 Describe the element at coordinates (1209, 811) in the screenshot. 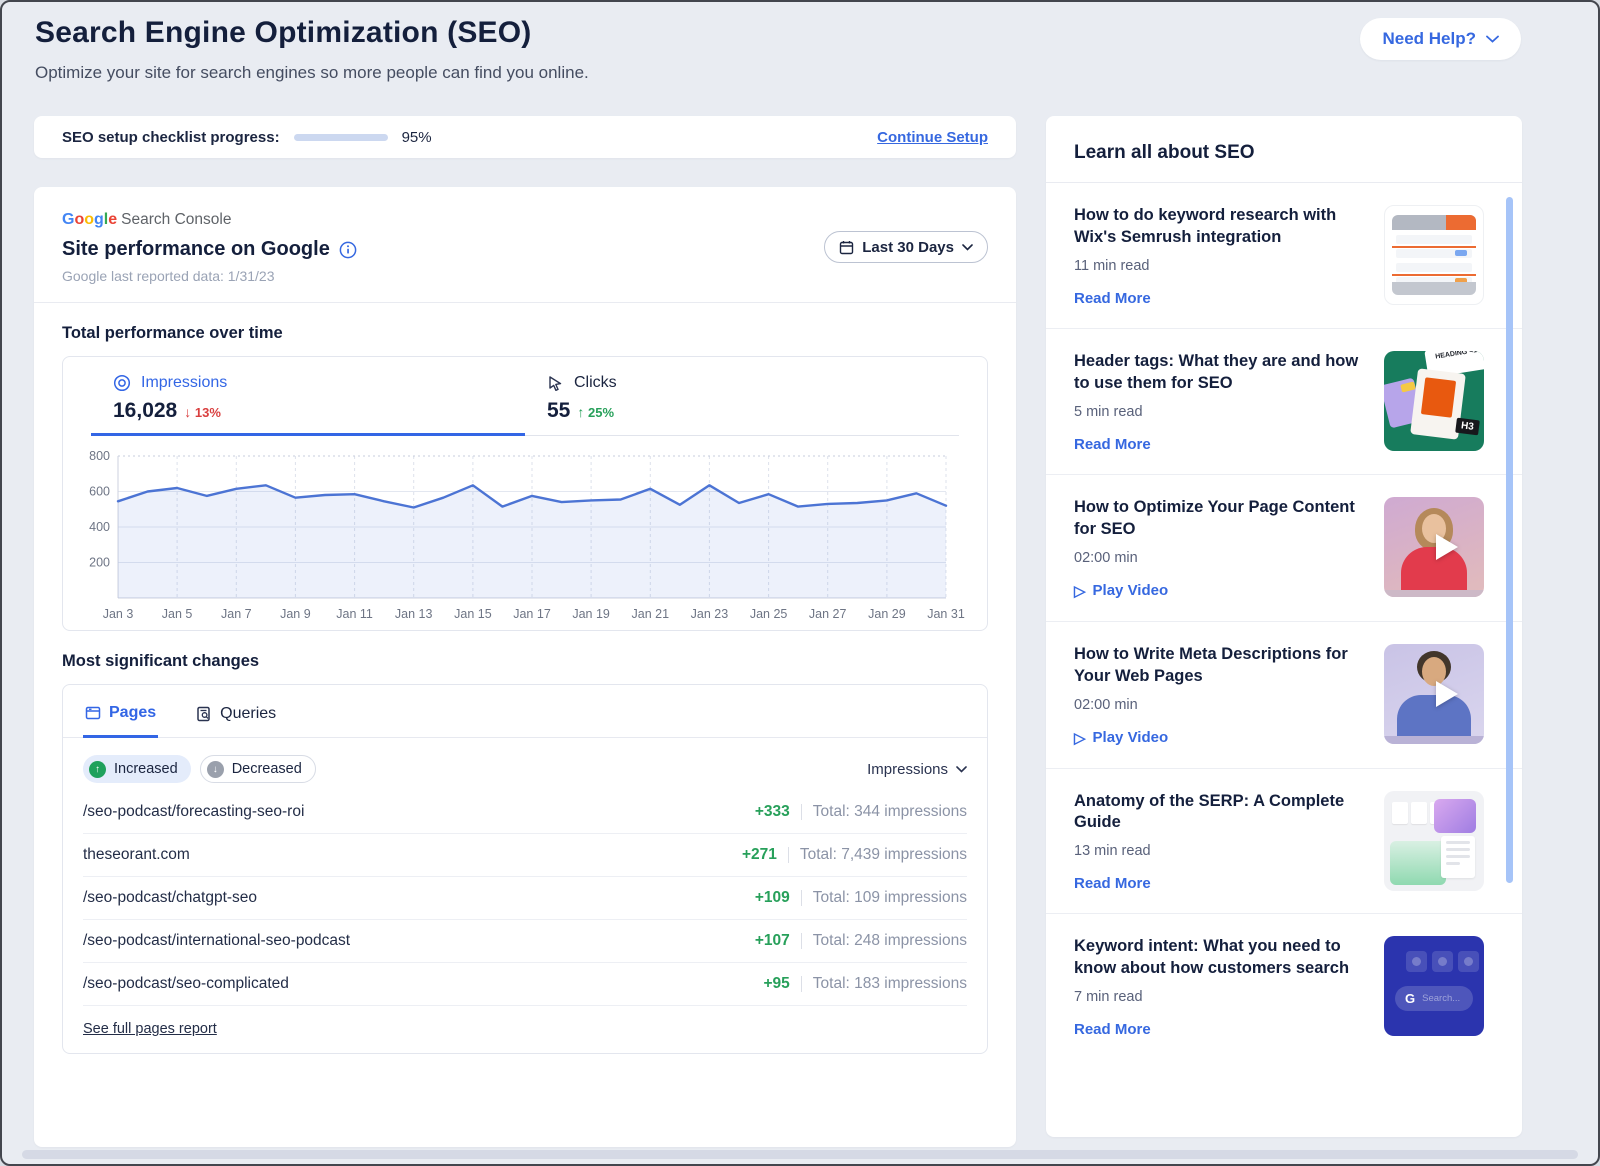

I see `article-title: Anatomy of the SERP: A Complete Guide` at that location.